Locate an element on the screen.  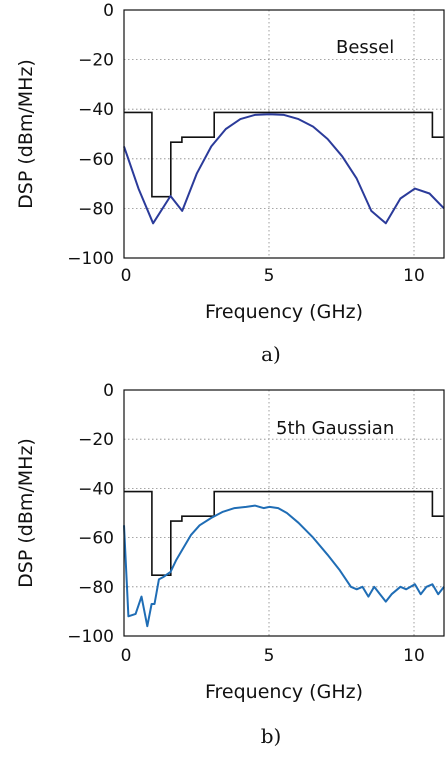
figure-caption: a) is located at coordinates (271, 354).